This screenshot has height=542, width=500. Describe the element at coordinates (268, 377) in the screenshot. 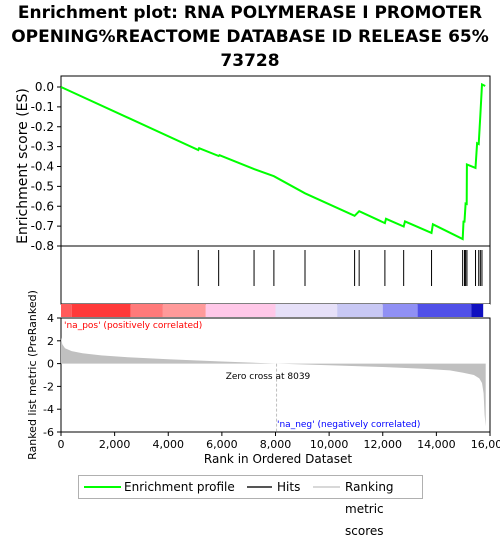

I see `zero-cross-label: Zero cross at 8039` at that location.